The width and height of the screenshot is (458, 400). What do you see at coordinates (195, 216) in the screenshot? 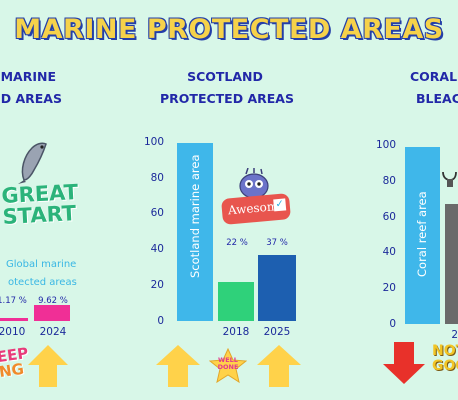
I see `mid-bar-scotland-label: Scotland marine area` at bounding box center [195, 216].